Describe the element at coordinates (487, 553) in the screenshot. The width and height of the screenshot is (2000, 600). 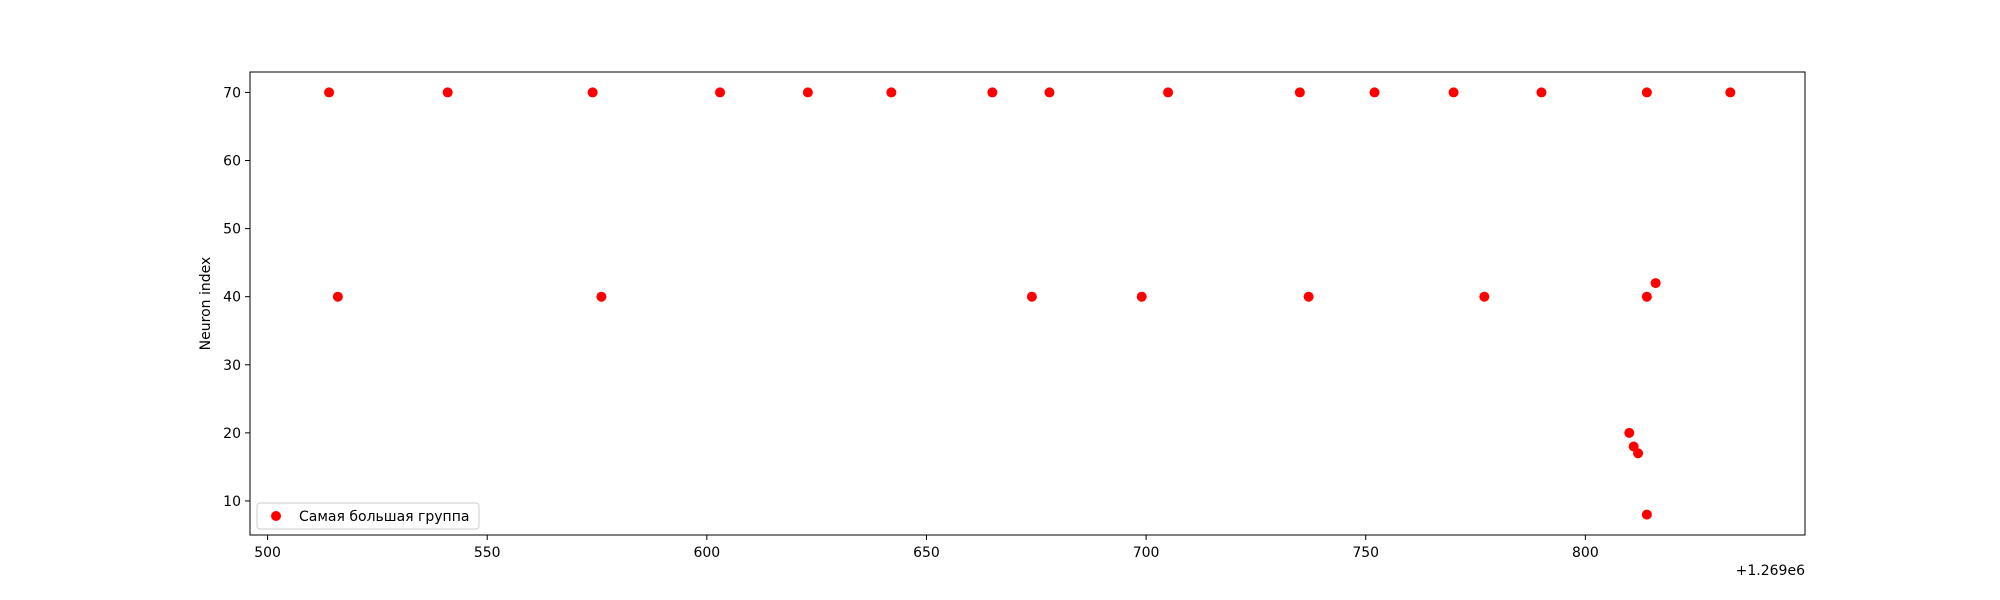
I see `x-tick-label: 550` at that location.